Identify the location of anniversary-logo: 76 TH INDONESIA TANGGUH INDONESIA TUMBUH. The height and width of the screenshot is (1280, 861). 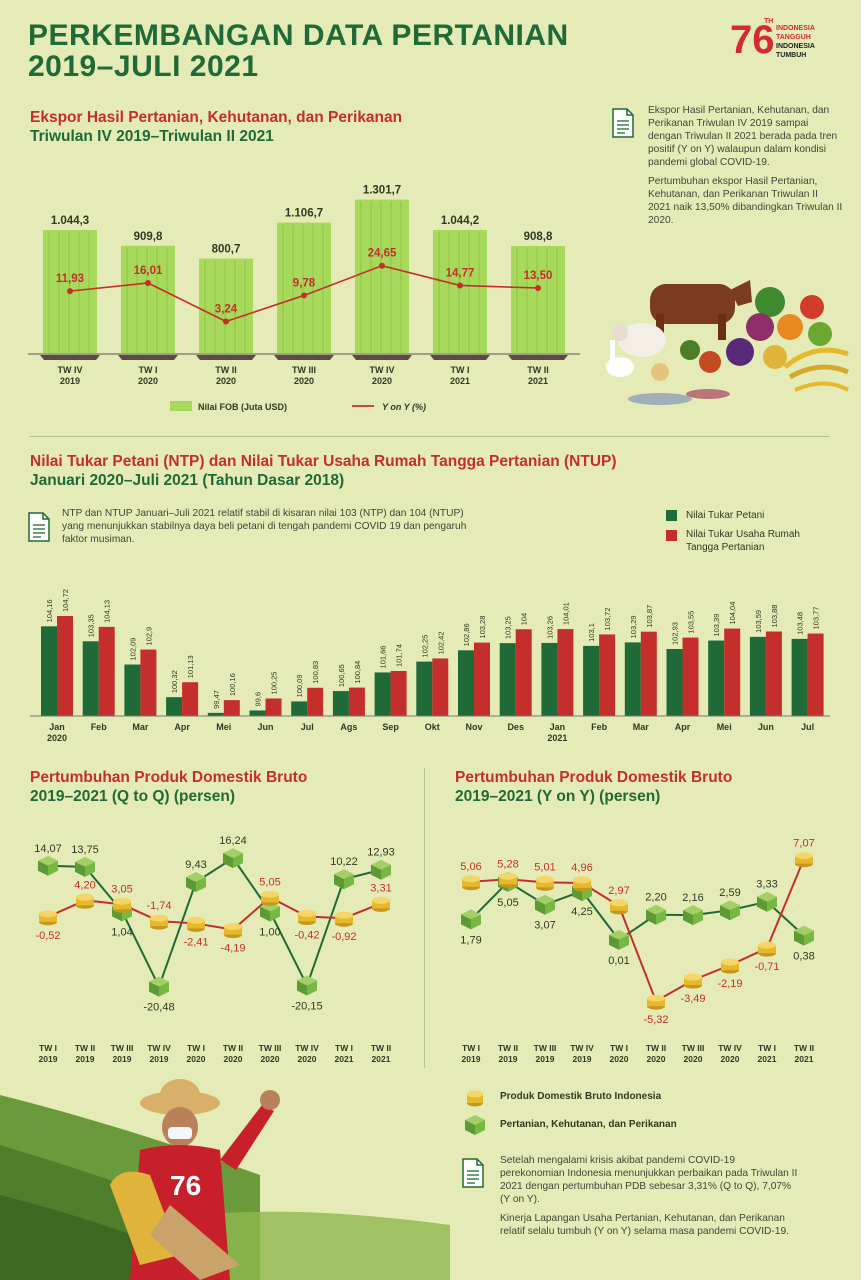
(786, 43).